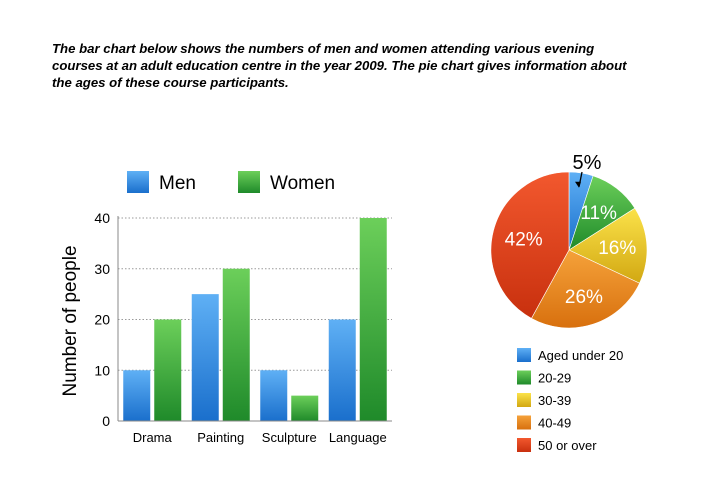 This screenshot has width=723, height=491. I want to click on y-axis-label: Number of people, so click(70, 320).